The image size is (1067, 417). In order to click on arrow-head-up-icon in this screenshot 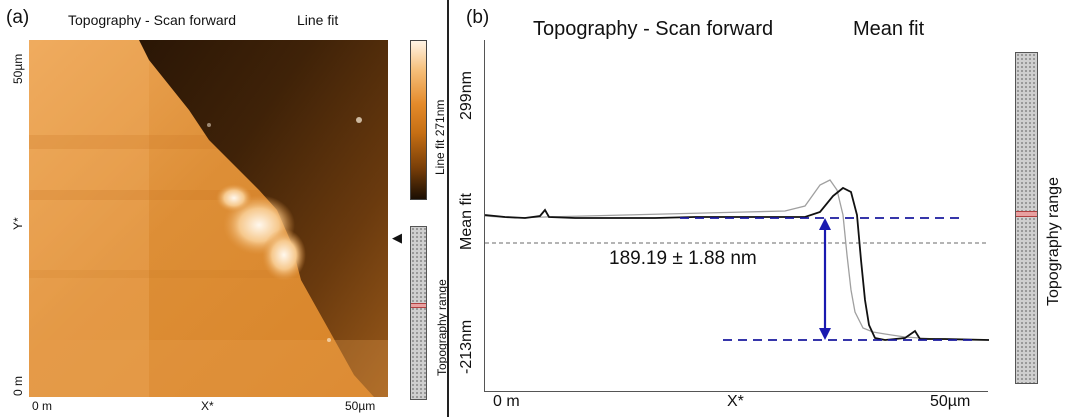, I will do `click(825, 224)`.